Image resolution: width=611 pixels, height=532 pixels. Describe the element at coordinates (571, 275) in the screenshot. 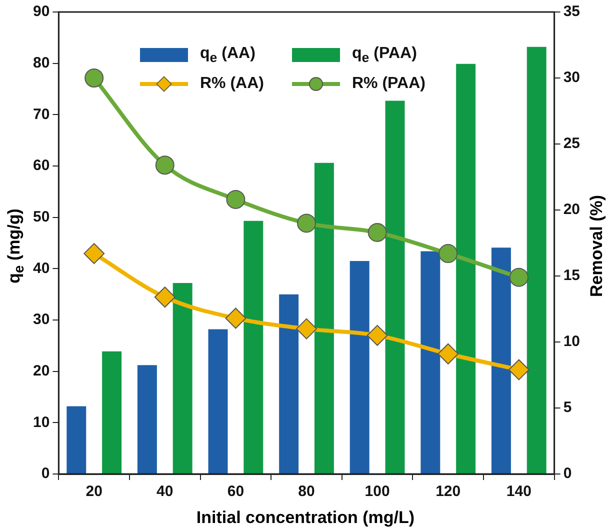

I see `y2-tick-label: 15` at that location.